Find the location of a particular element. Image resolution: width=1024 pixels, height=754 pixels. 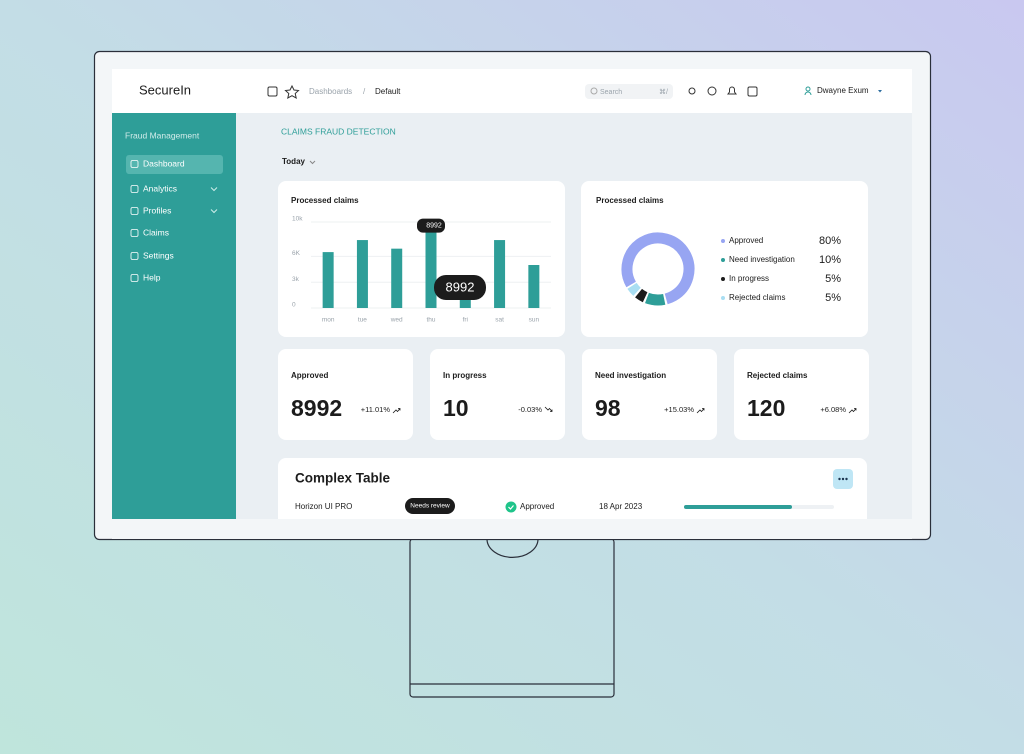

nav-item: Settings is located at coordinates (158, 255).